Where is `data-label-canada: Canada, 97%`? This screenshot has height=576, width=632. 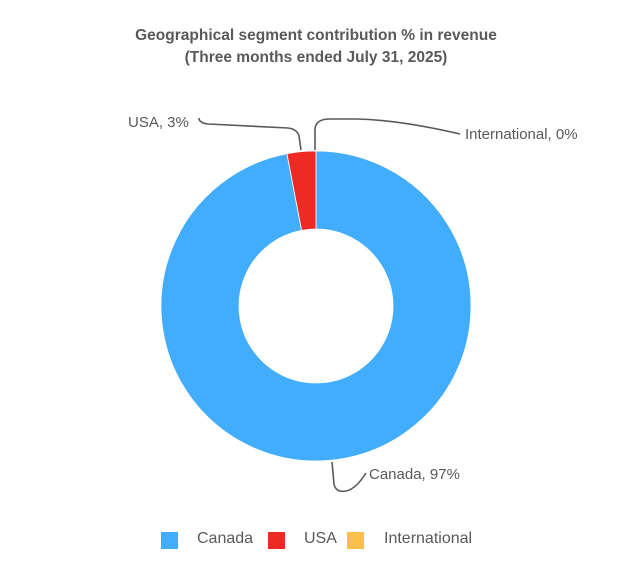 data-label-canada: Canada, 97% is located at coordinates (414, 474).